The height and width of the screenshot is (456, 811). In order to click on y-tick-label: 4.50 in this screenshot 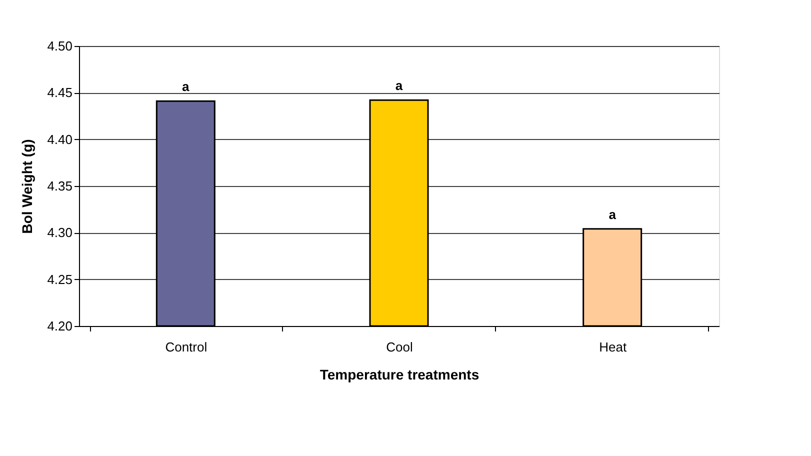, I will do `click(59, 46)`.